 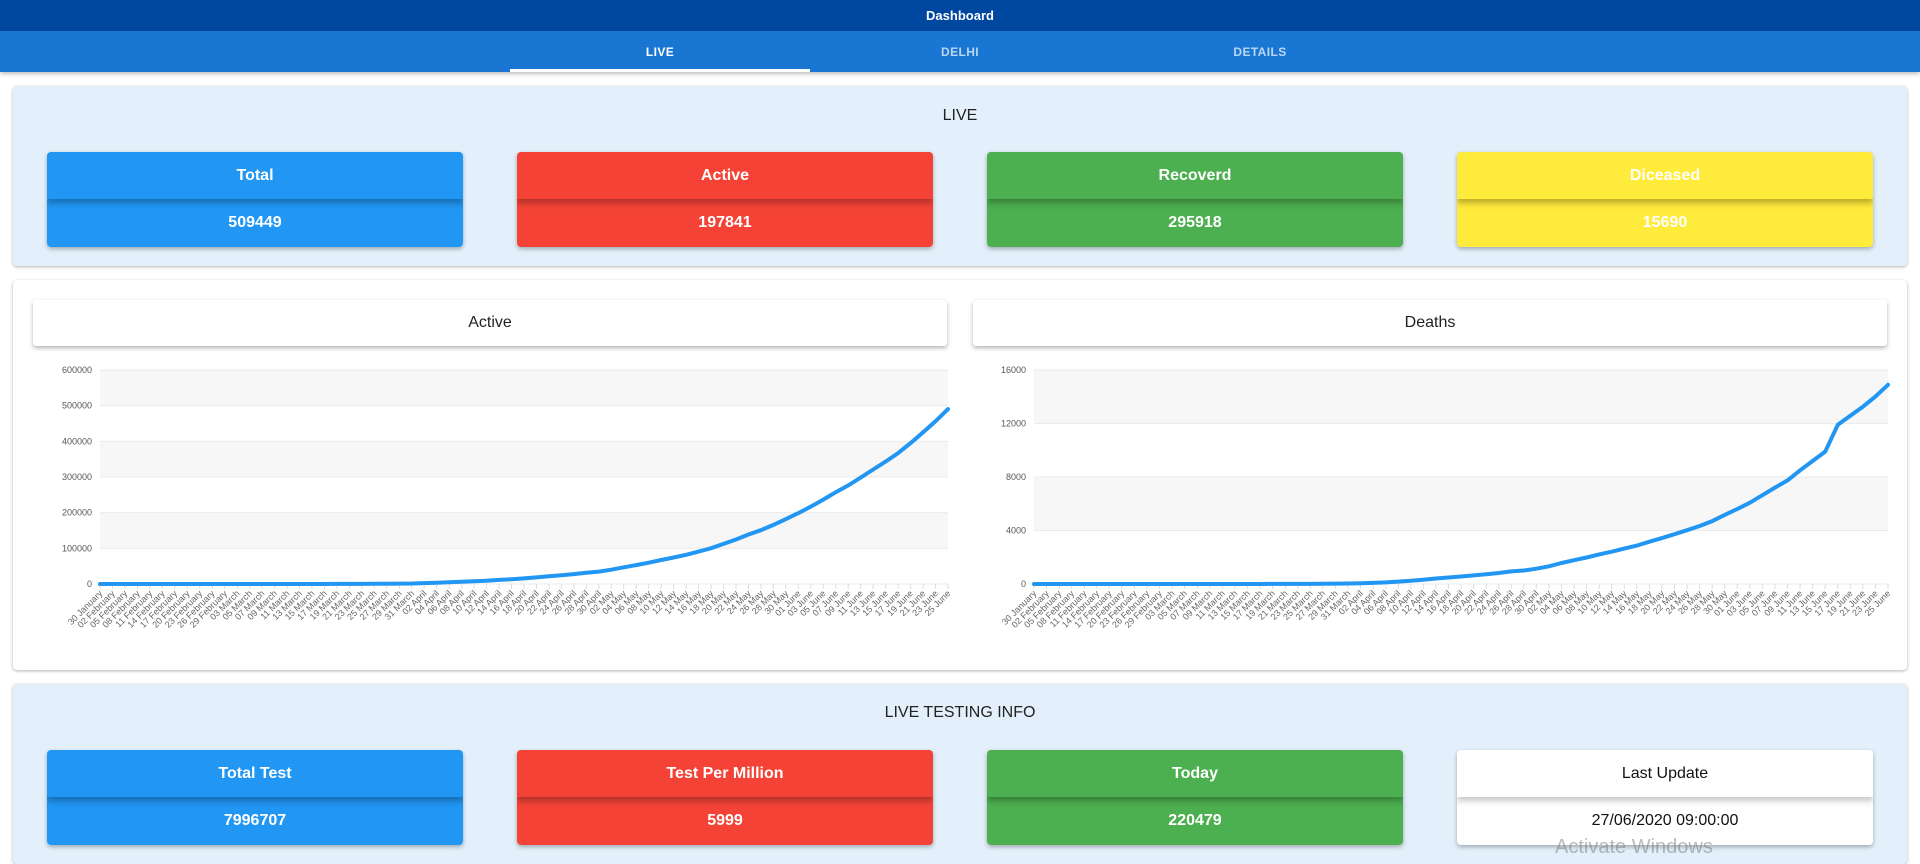 What do you see at coordinates (255, 821) in the screenshot?
I see `total-test-value: 7996707` at bounding box center [255, 821].